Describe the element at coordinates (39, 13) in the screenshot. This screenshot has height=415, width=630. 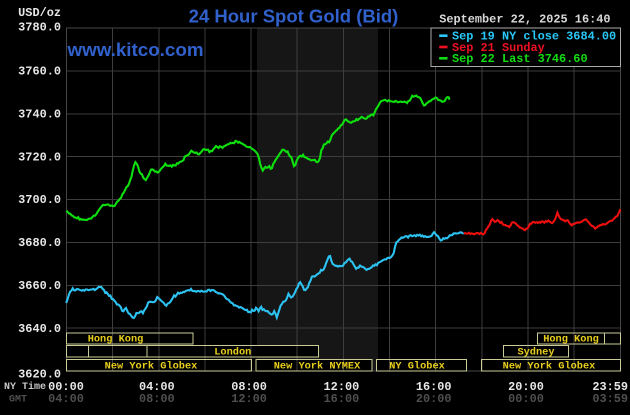
I see `svg-text: USD/oz` at that location.